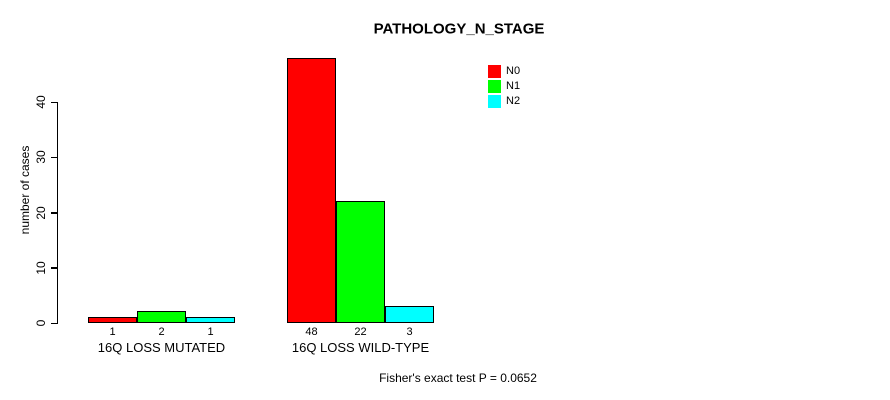 The width and height of the screenshot is (890, 400). Describe the element at coordinates (210, 320) in the screenshot. I see `bar-N2-group1` at that location.